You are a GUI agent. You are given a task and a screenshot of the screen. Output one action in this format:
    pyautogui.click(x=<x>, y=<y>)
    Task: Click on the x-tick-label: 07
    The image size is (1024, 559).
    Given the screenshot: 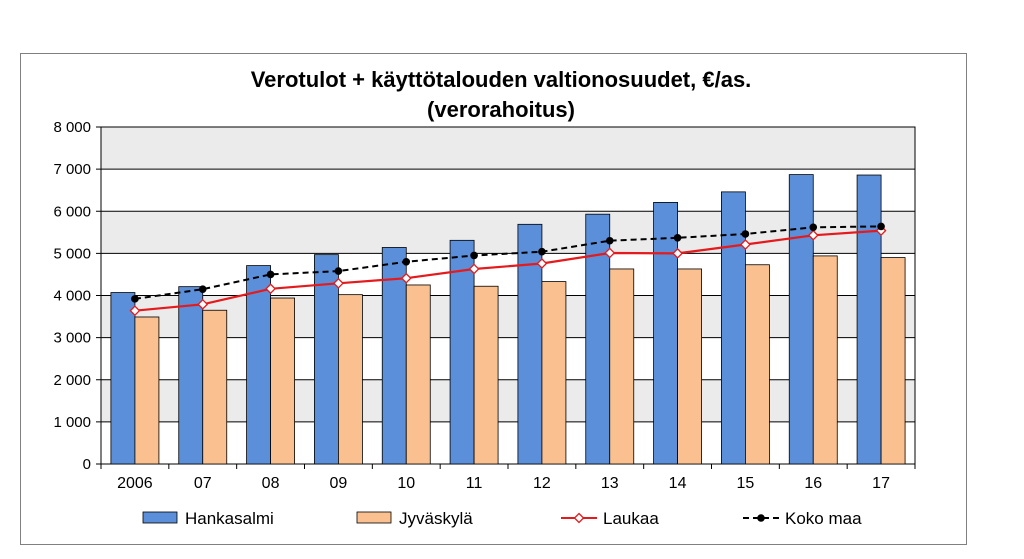 What is the action you would take?
    pyautogui.click(x=203, y=483)
    